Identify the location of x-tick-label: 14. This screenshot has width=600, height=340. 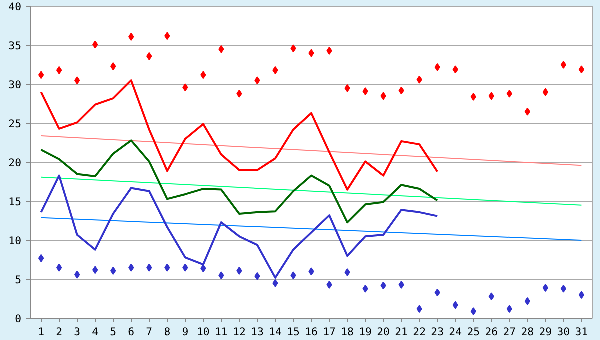
(275, 332).